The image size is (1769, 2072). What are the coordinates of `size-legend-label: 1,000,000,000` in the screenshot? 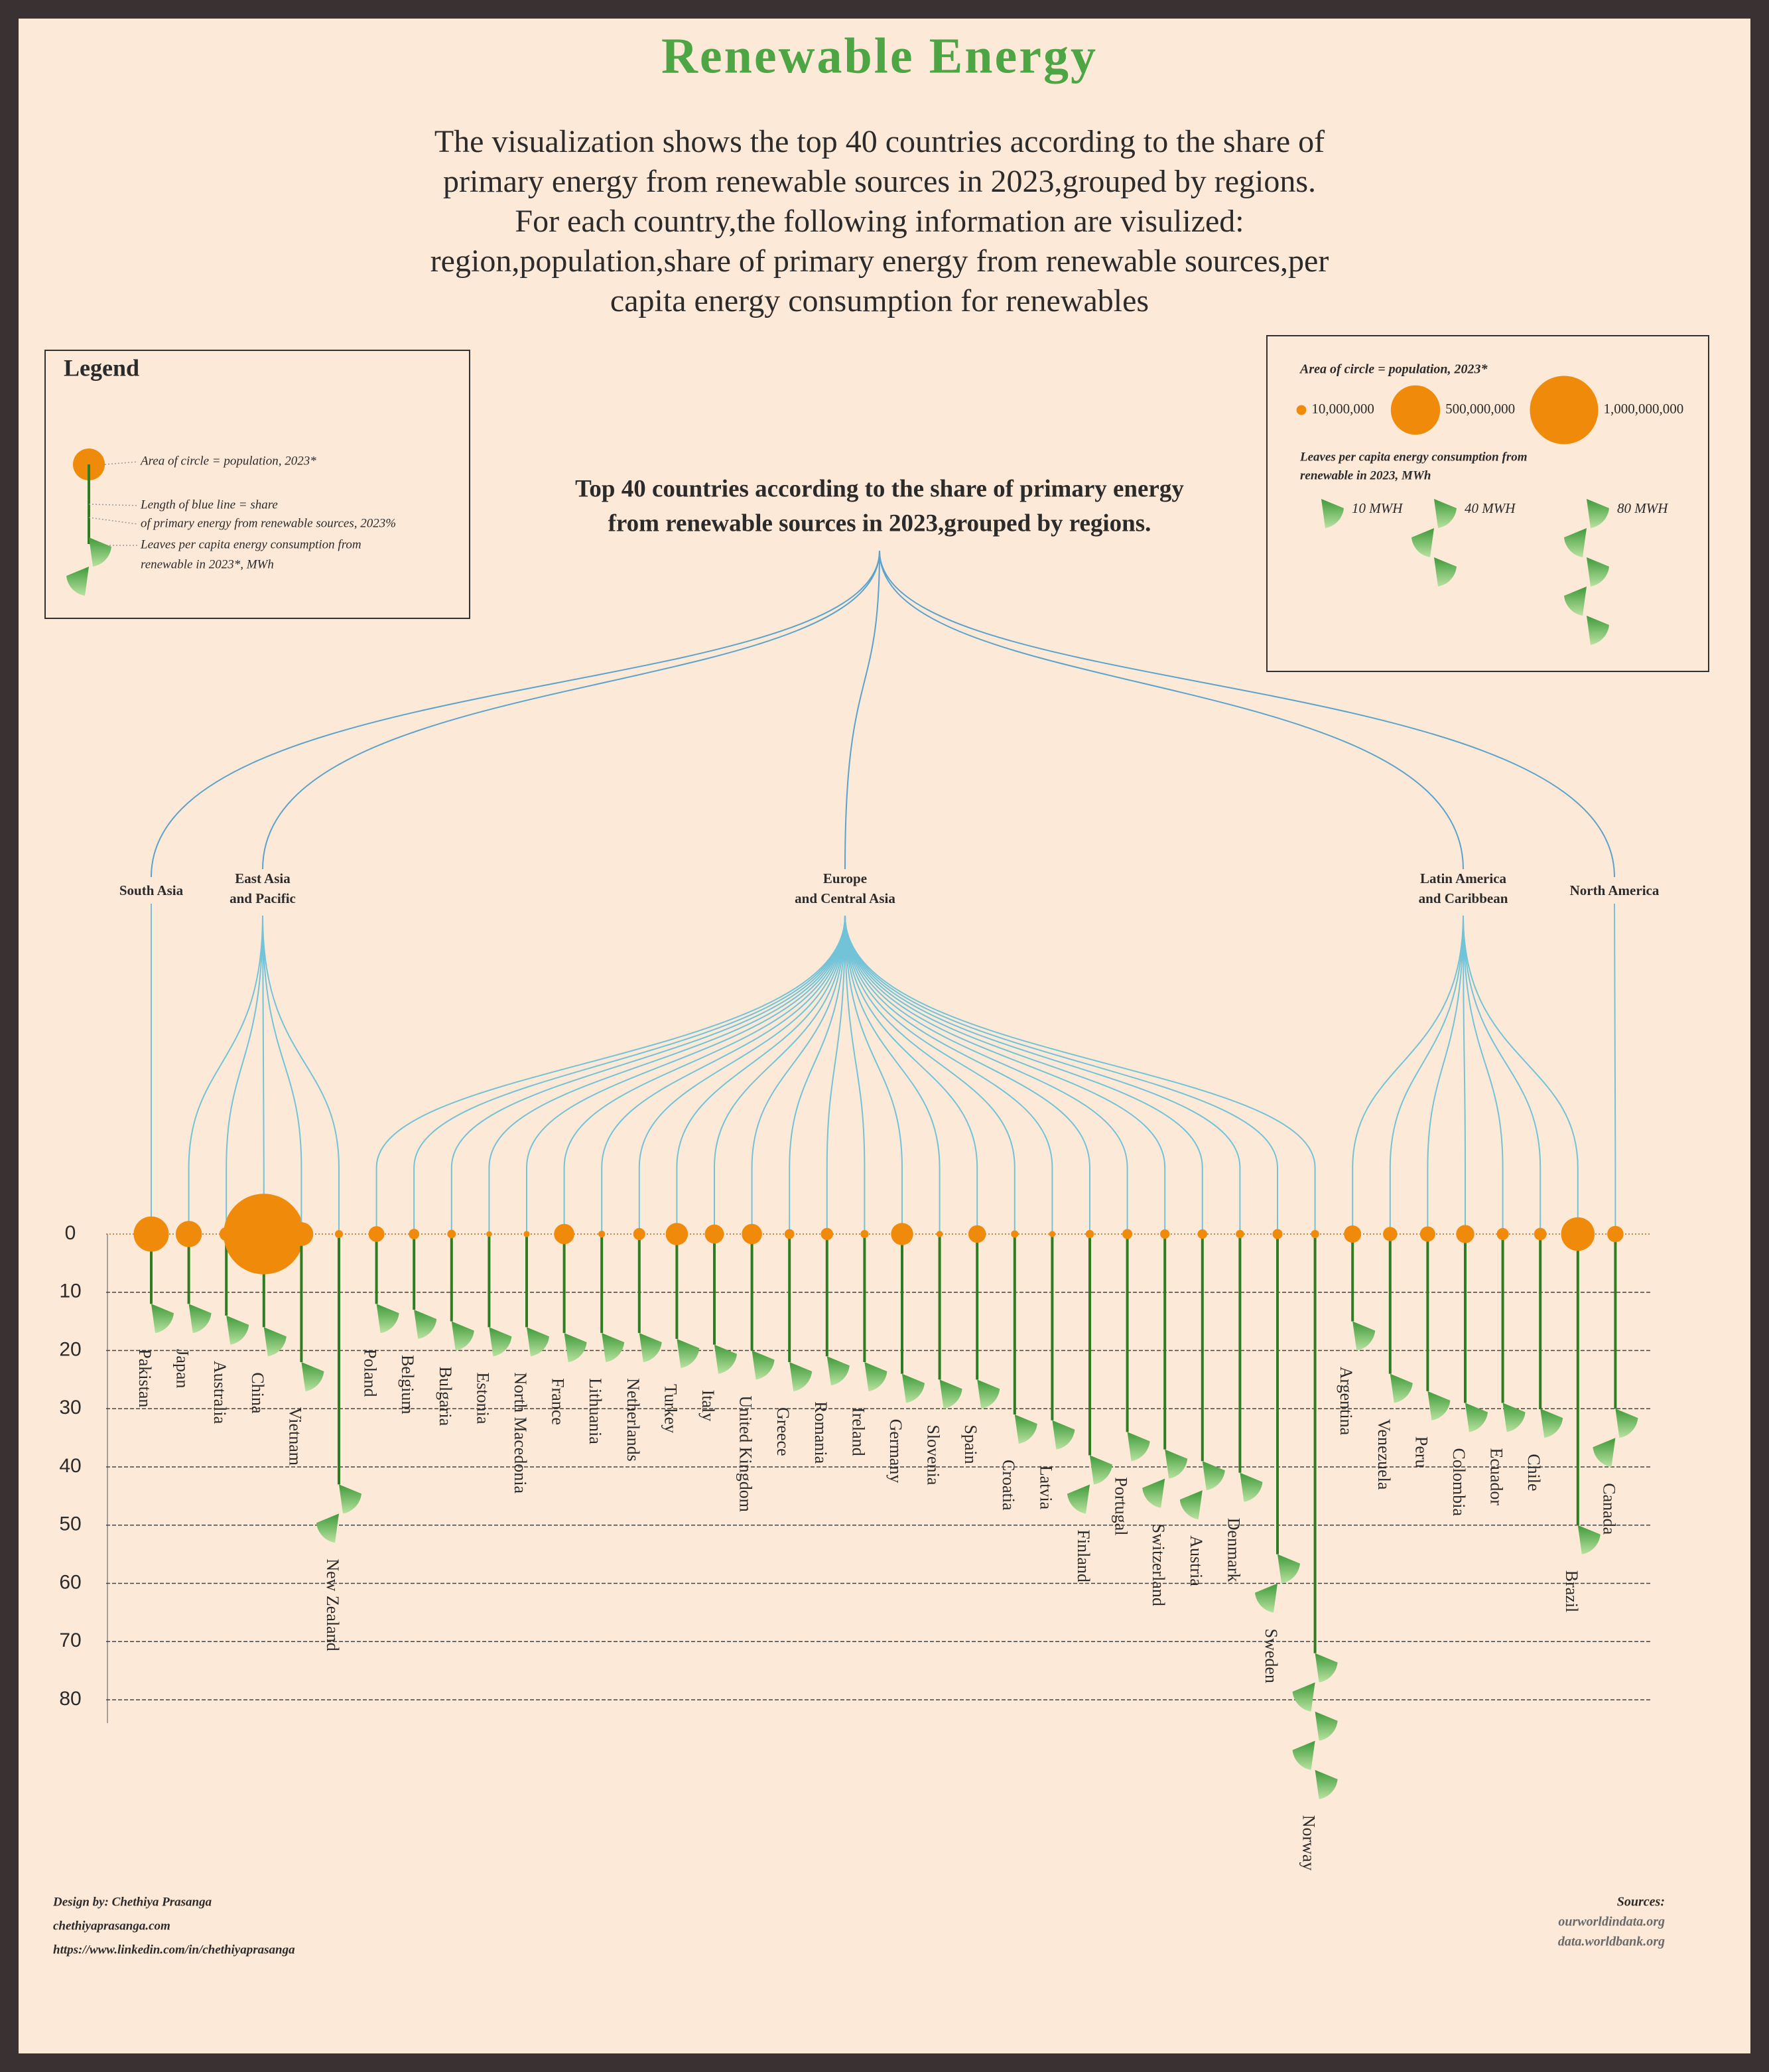 It's located at (1644, 409).